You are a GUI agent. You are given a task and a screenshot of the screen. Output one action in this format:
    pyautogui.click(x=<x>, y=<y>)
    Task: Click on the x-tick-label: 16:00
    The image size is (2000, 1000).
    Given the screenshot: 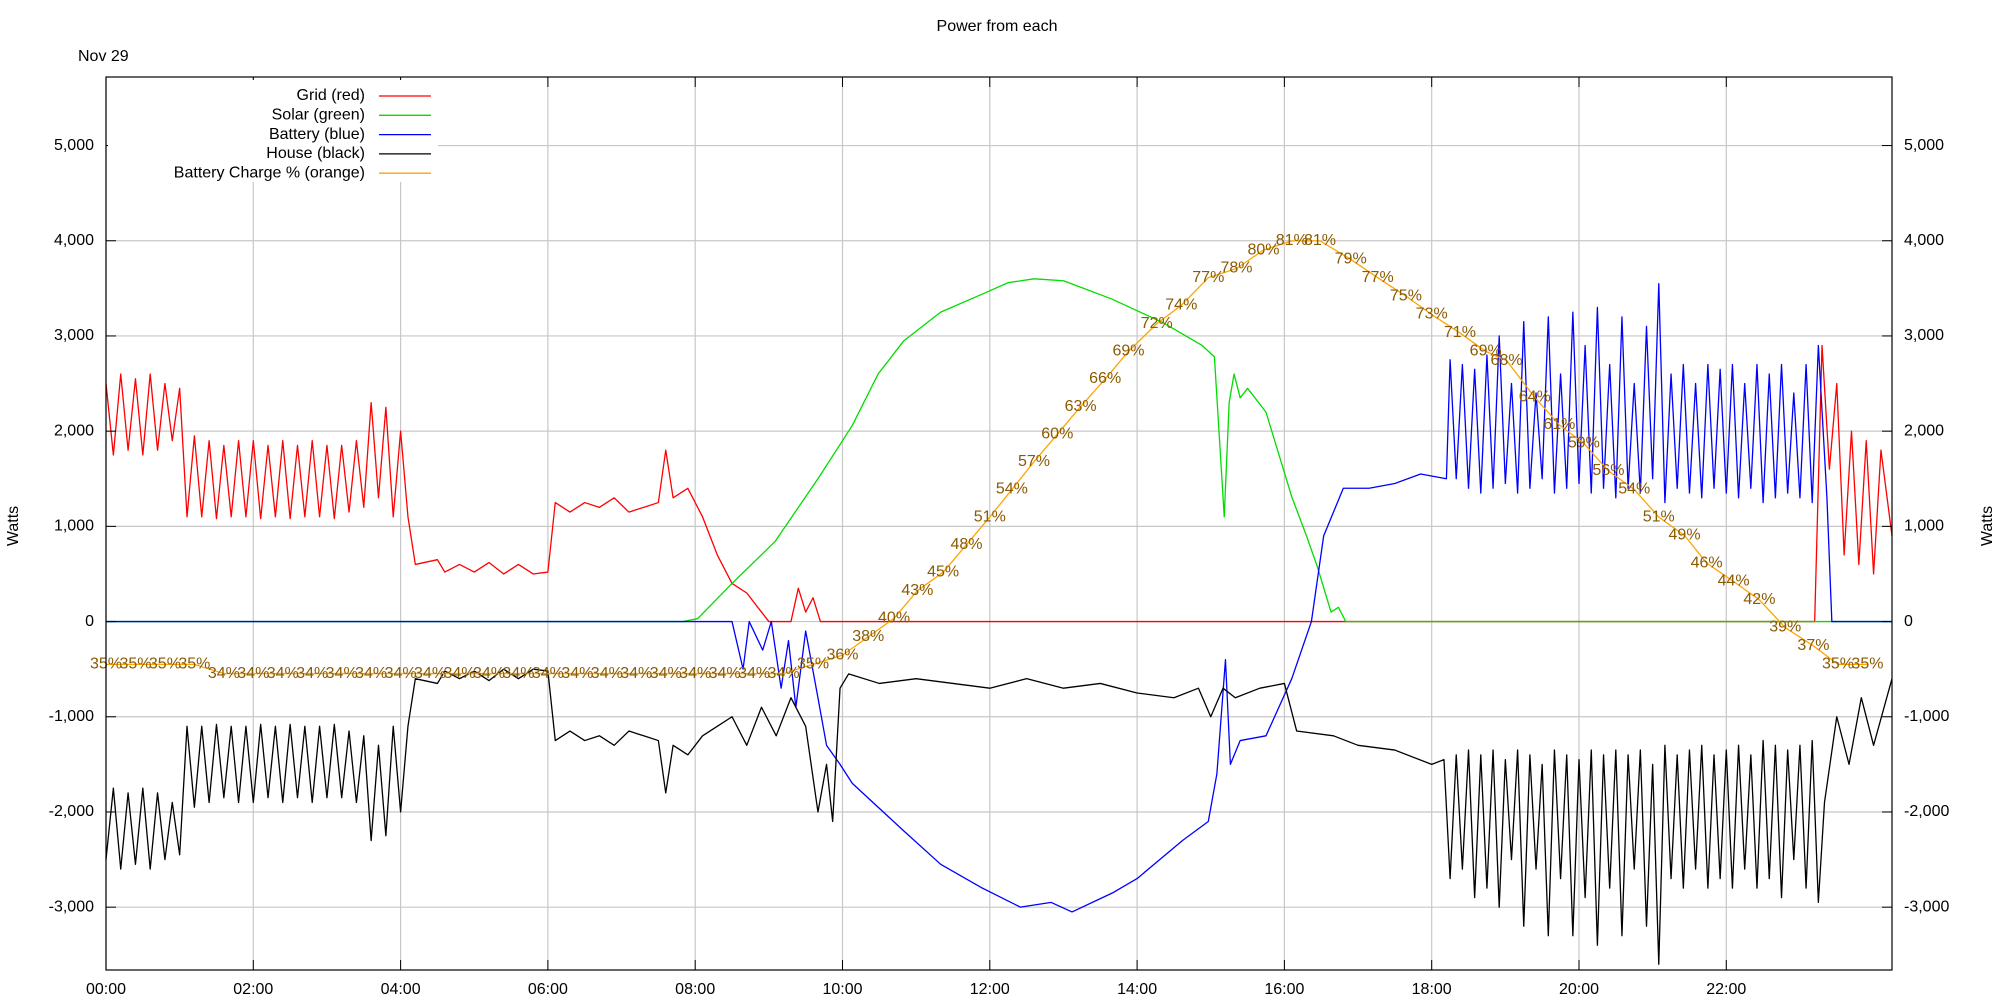 What is the action you would take?
    pyautogui.click(x=1284, y=989)
    